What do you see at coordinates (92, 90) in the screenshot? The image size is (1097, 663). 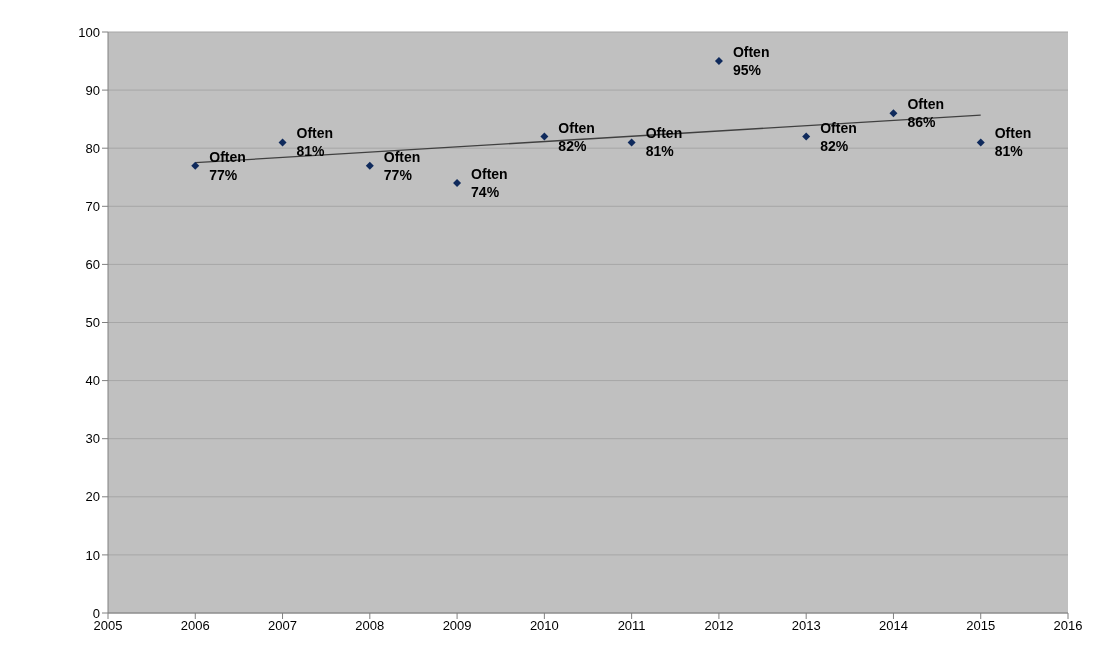 I see `y-tick-label: 90` at bounding box center [92, 90].